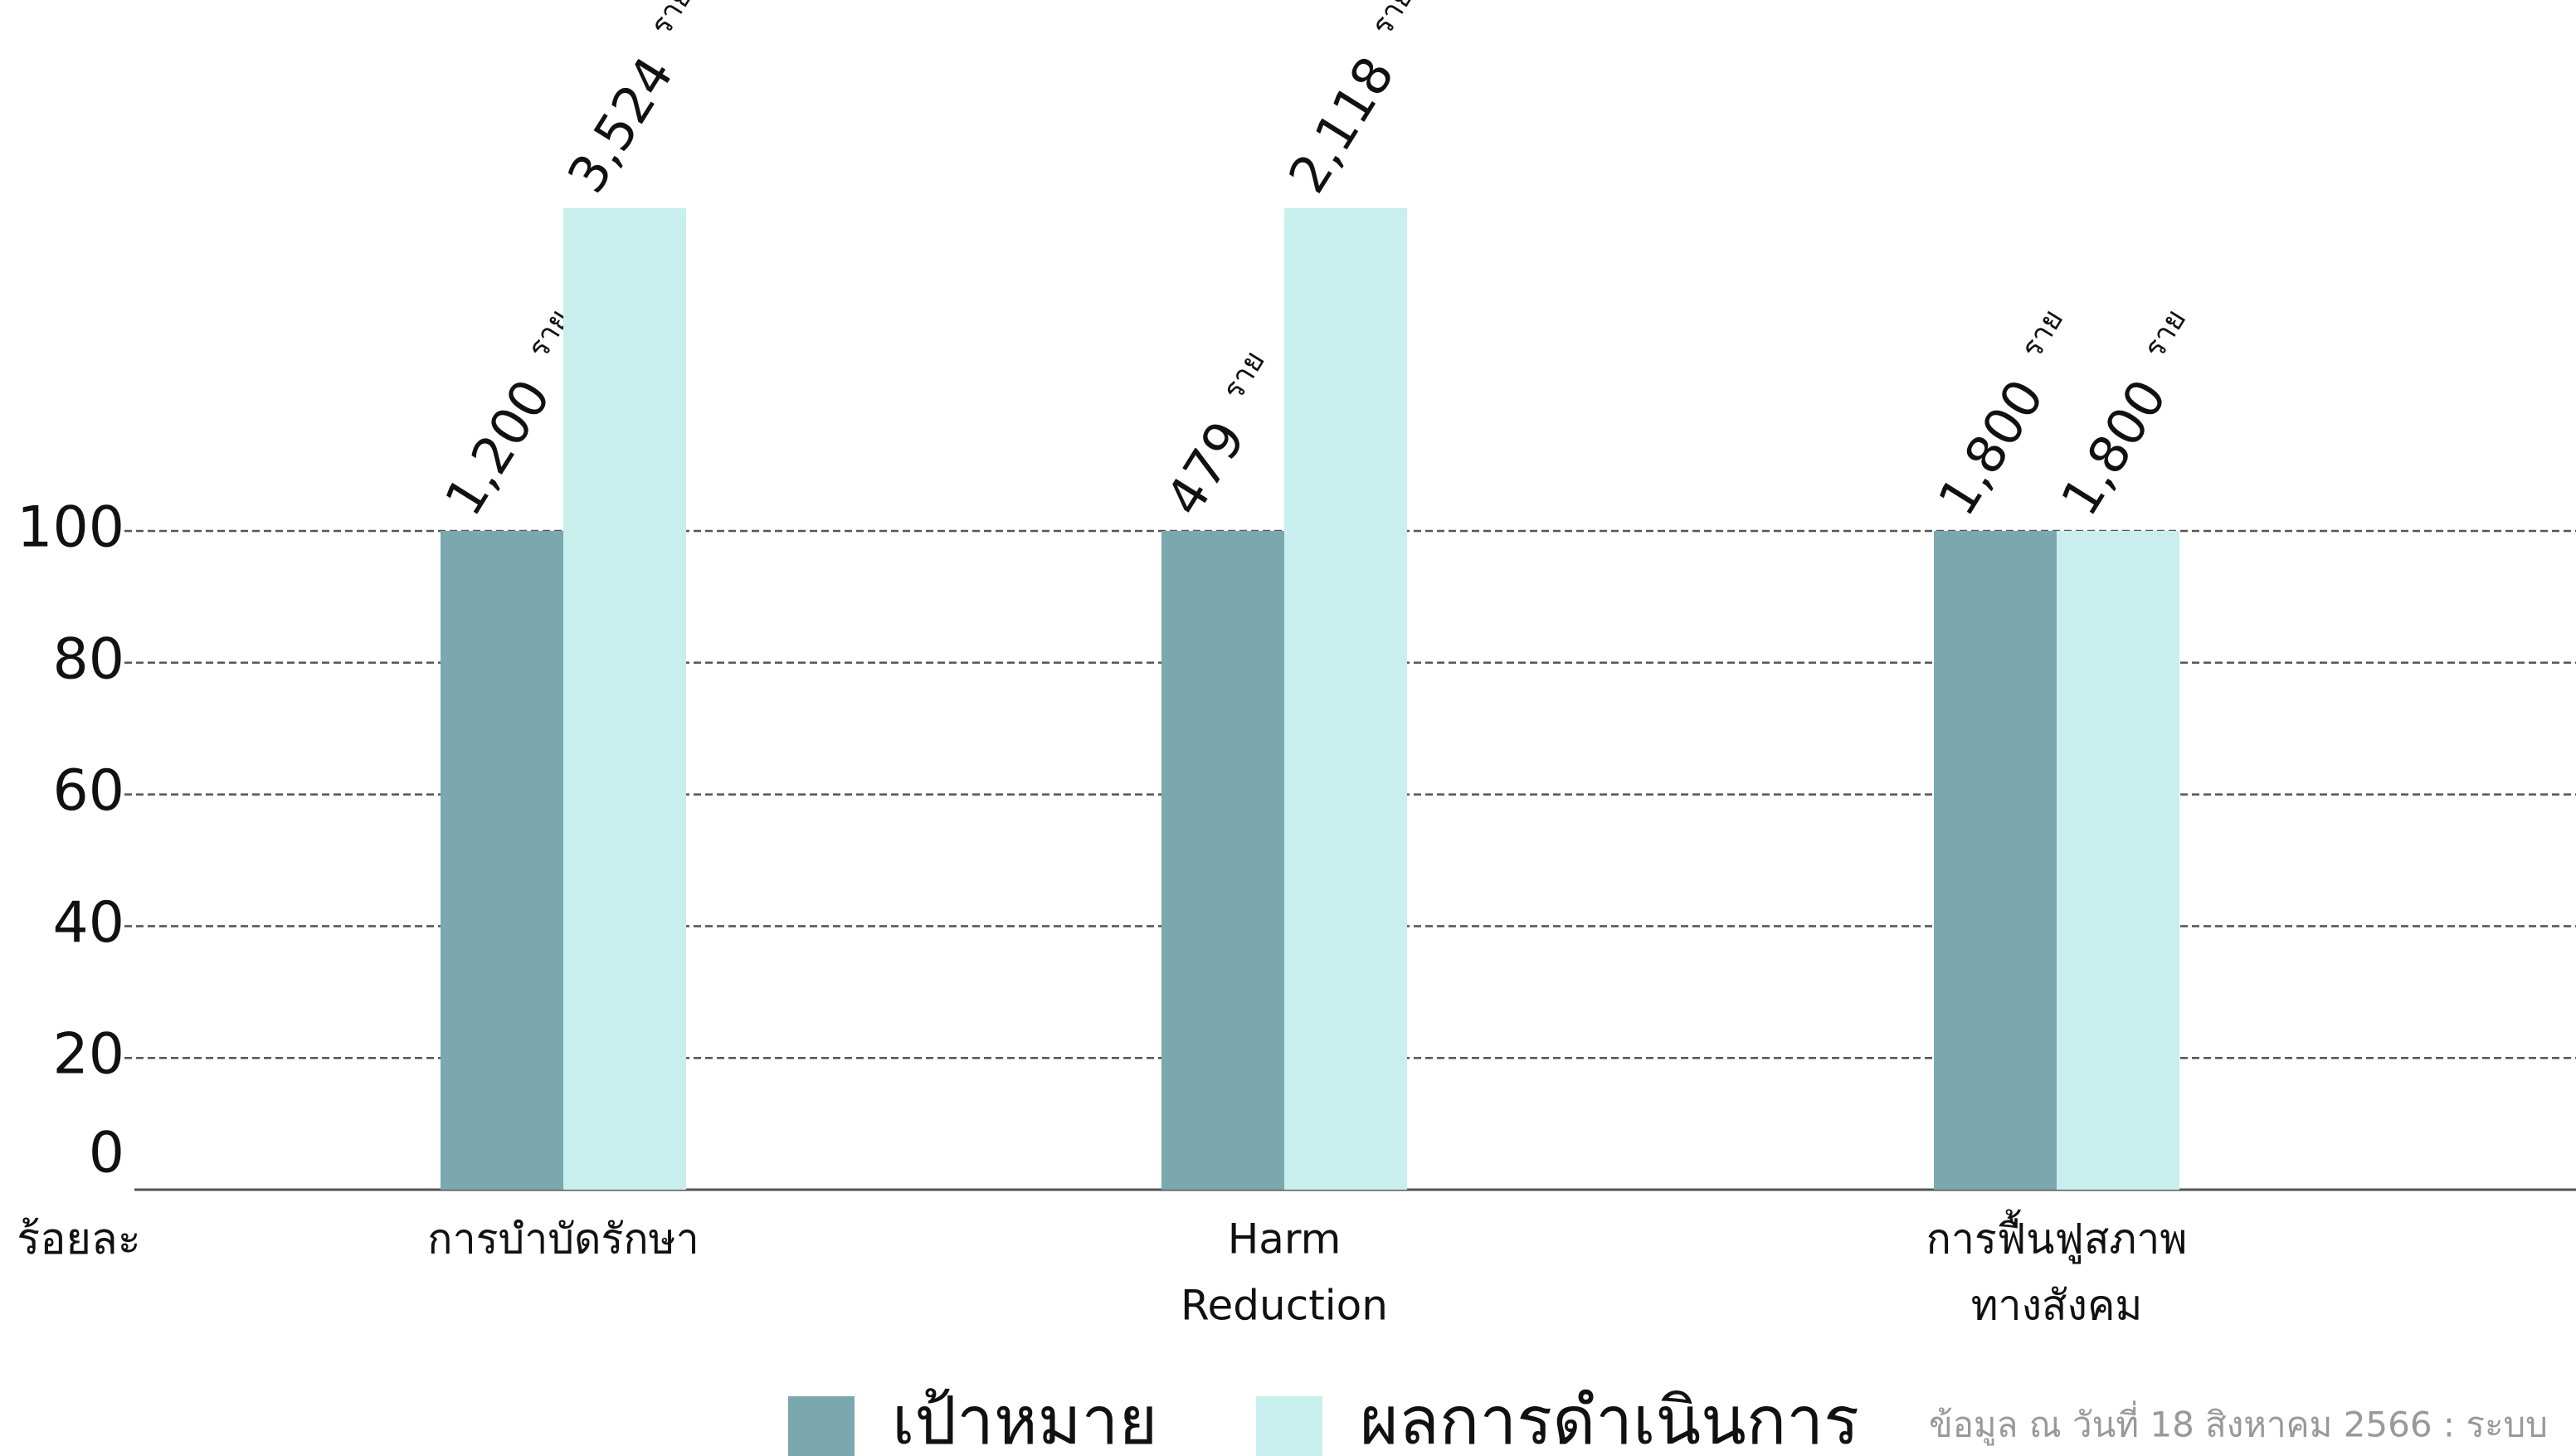  I want to click on x-tick-label: Harm, so click(1285, 1239).